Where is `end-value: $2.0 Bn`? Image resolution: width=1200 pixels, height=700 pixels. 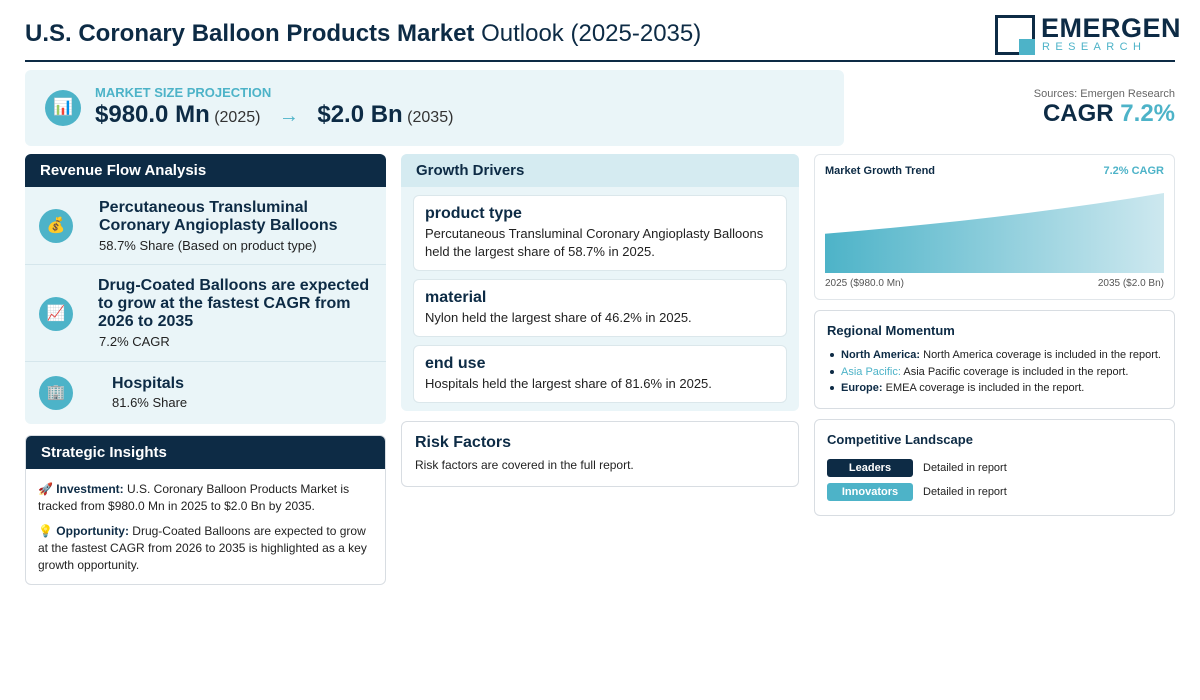 end-value: $2.0 Bn is located at coordinates (360, 114).